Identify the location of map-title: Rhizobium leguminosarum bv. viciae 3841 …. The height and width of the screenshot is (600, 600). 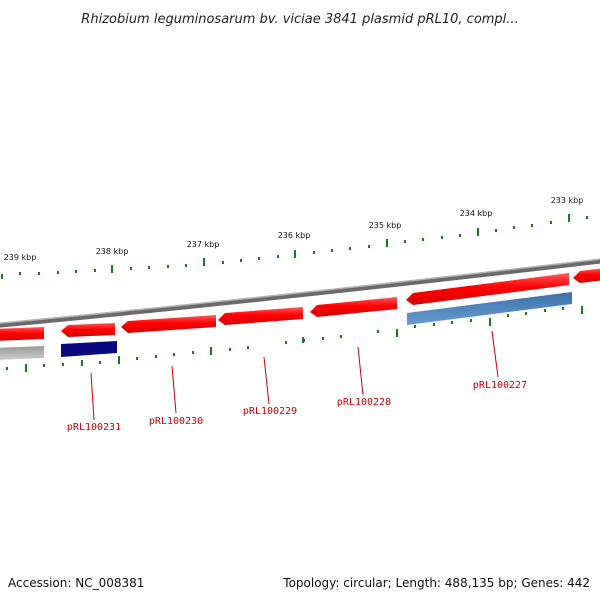
(299, 19).